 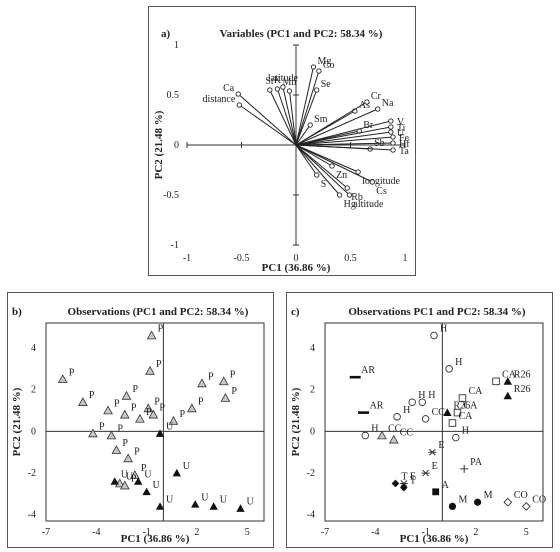 I want to click on vector-label: Ta, so click(x=404, y=151).